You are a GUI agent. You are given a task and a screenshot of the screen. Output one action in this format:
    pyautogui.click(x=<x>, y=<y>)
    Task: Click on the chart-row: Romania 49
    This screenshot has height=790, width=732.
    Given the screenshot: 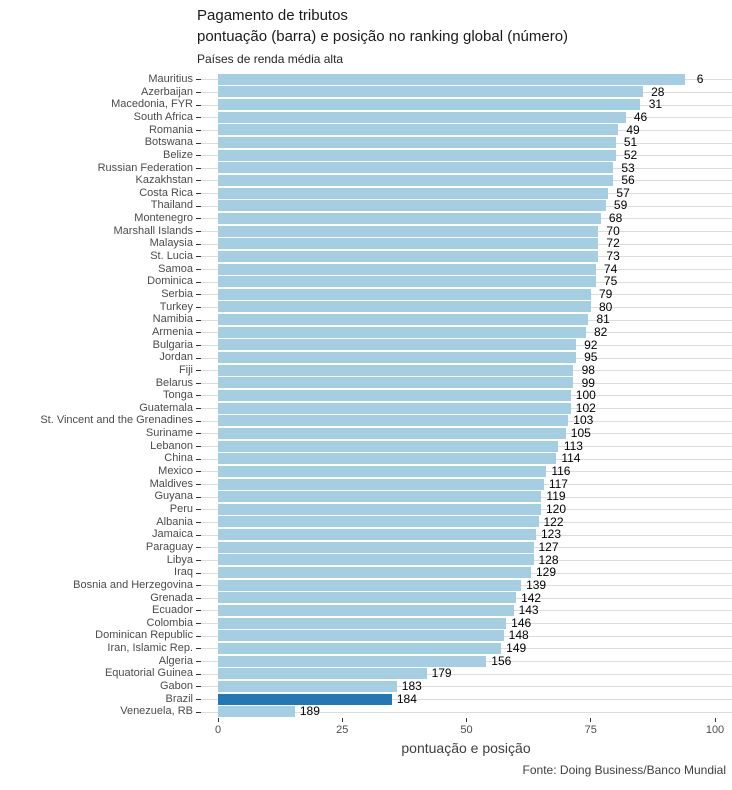 What is the action you would take?
    pyautogui.click(x=366, y=129)
    